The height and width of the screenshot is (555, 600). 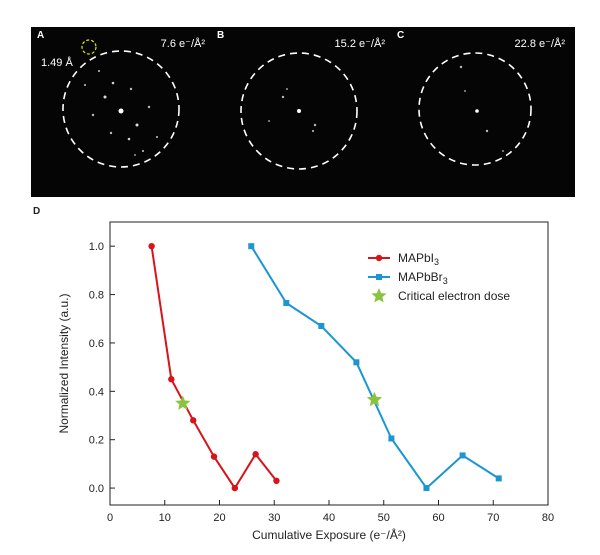 I want to click on diffraction-panel-b: B 15.2 e⁻/Å², so click(x=303, y=112).